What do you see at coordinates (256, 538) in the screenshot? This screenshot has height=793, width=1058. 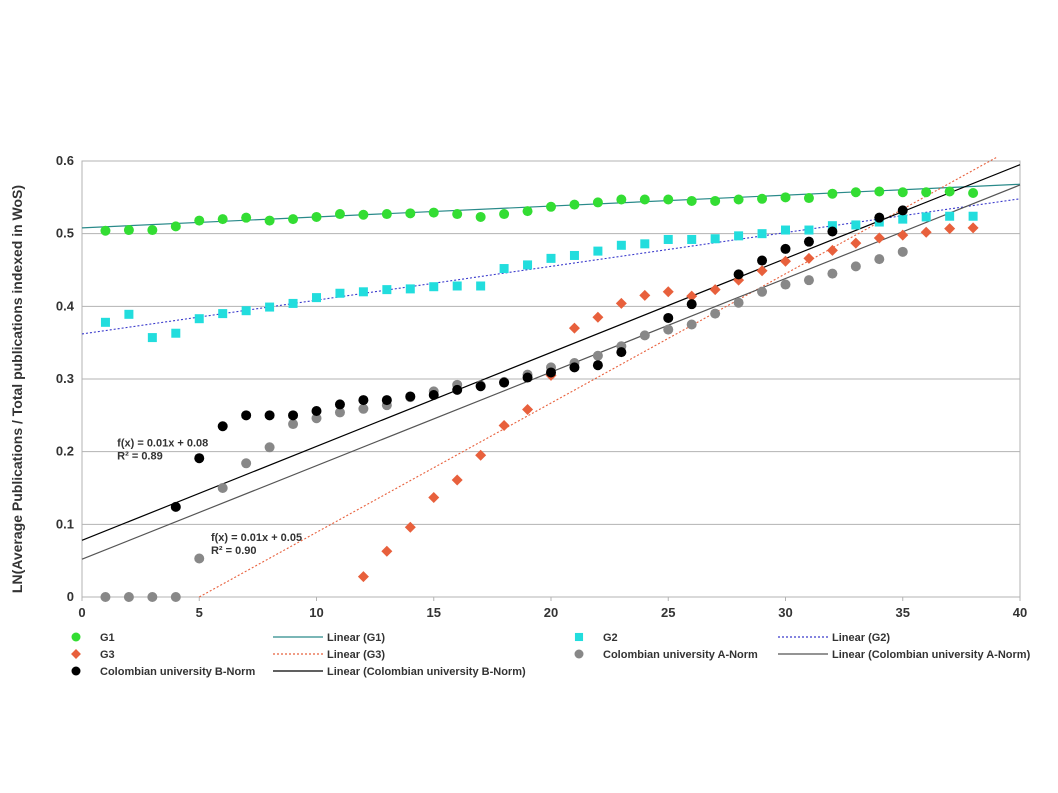 I see `trendline-equation-label: f(x) = 0.01x + 0.05` at bounding box center [256, 538].